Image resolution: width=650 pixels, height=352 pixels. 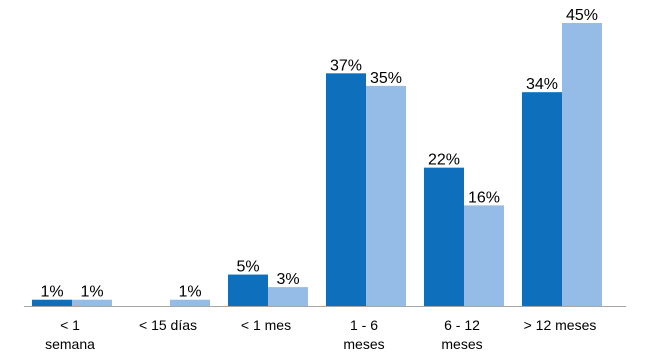 I want to click on x-tick-label-cat-3-line-1: < 1 mes, so click(x=266, y=325).